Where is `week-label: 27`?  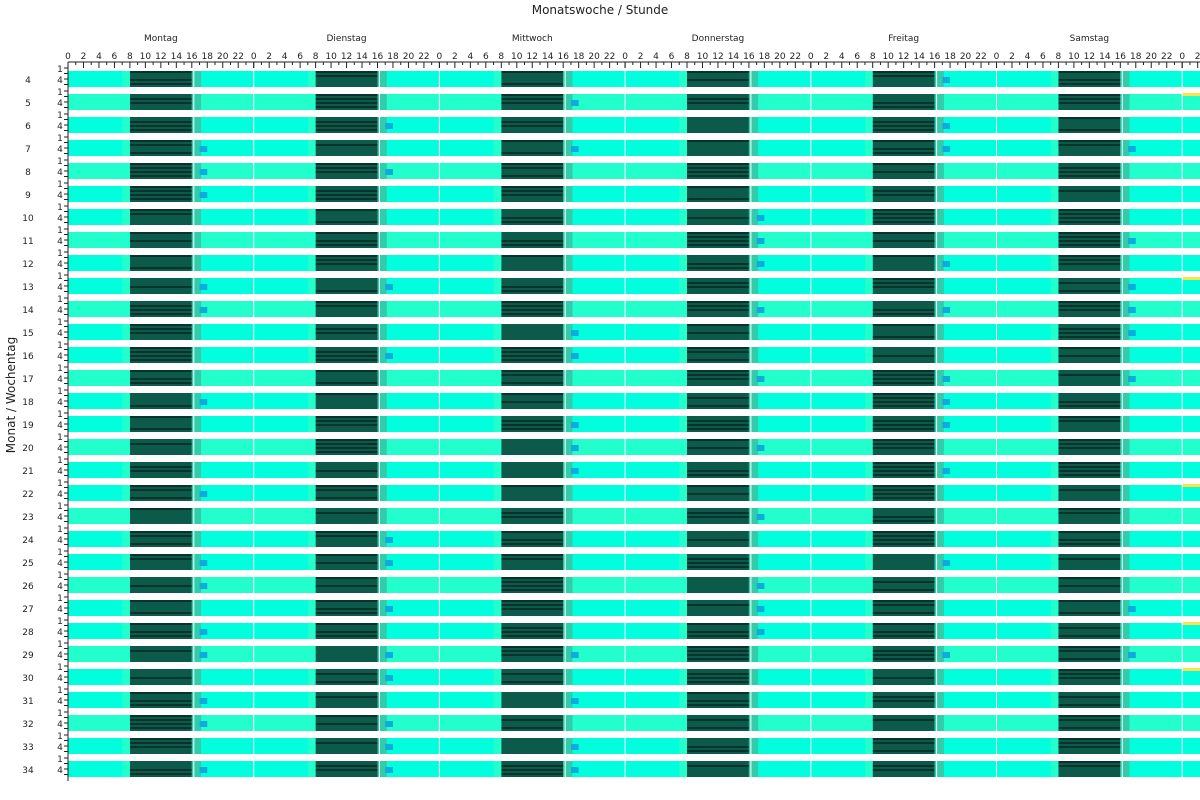 week-label: 27 is located at coordinates (27, 610).